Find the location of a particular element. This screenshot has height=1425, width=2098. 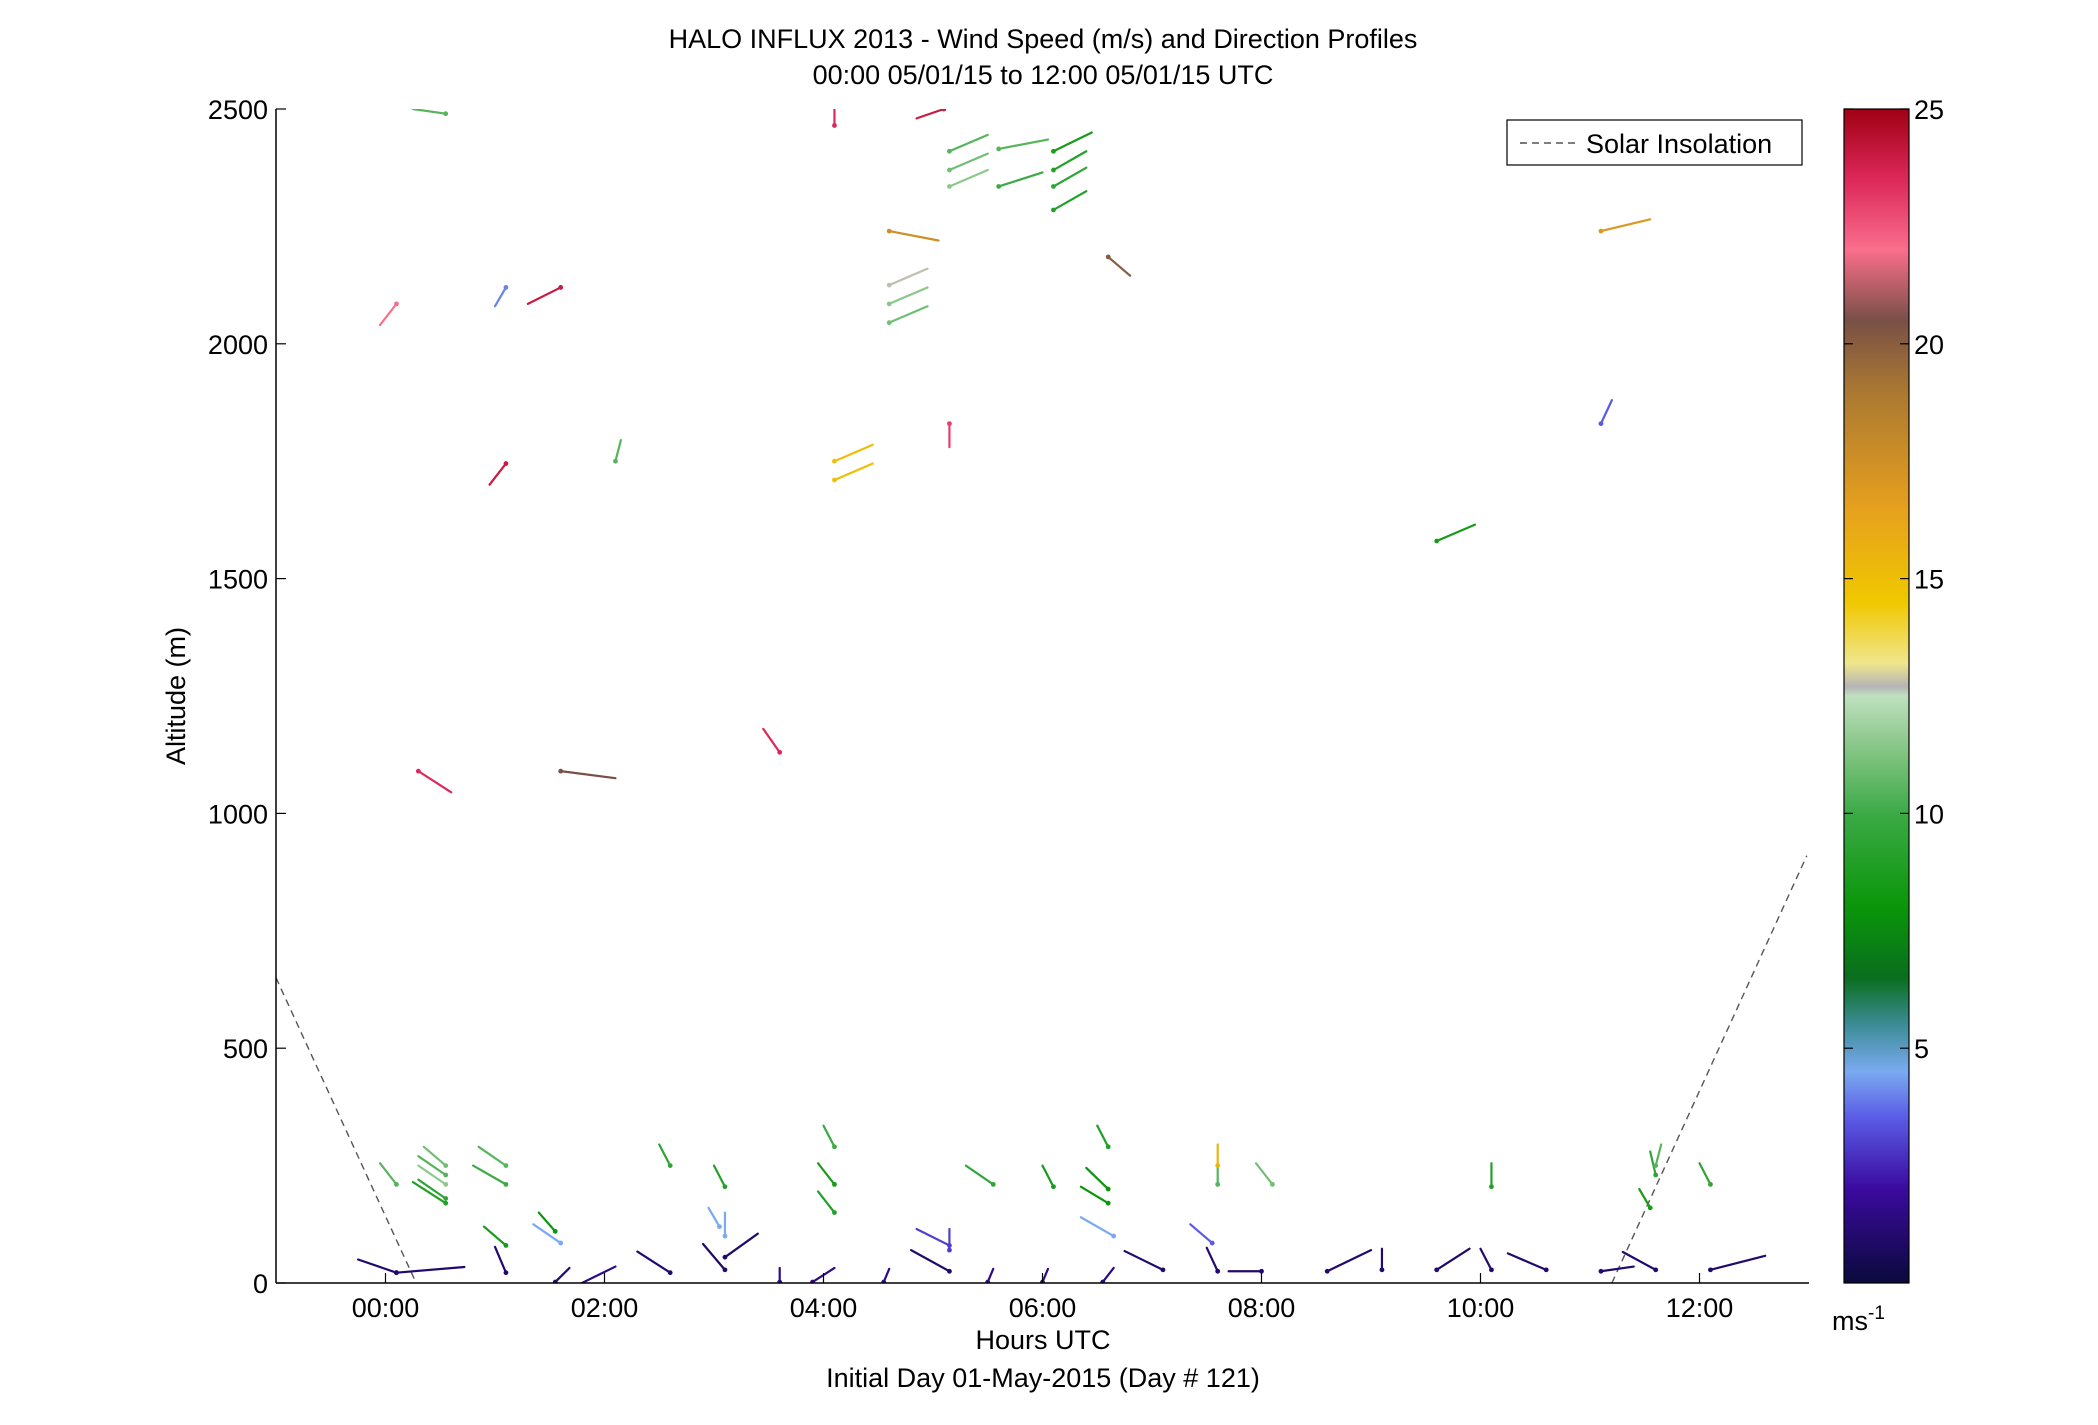

solar-insolation-line is located at coordinates (346, 1130).